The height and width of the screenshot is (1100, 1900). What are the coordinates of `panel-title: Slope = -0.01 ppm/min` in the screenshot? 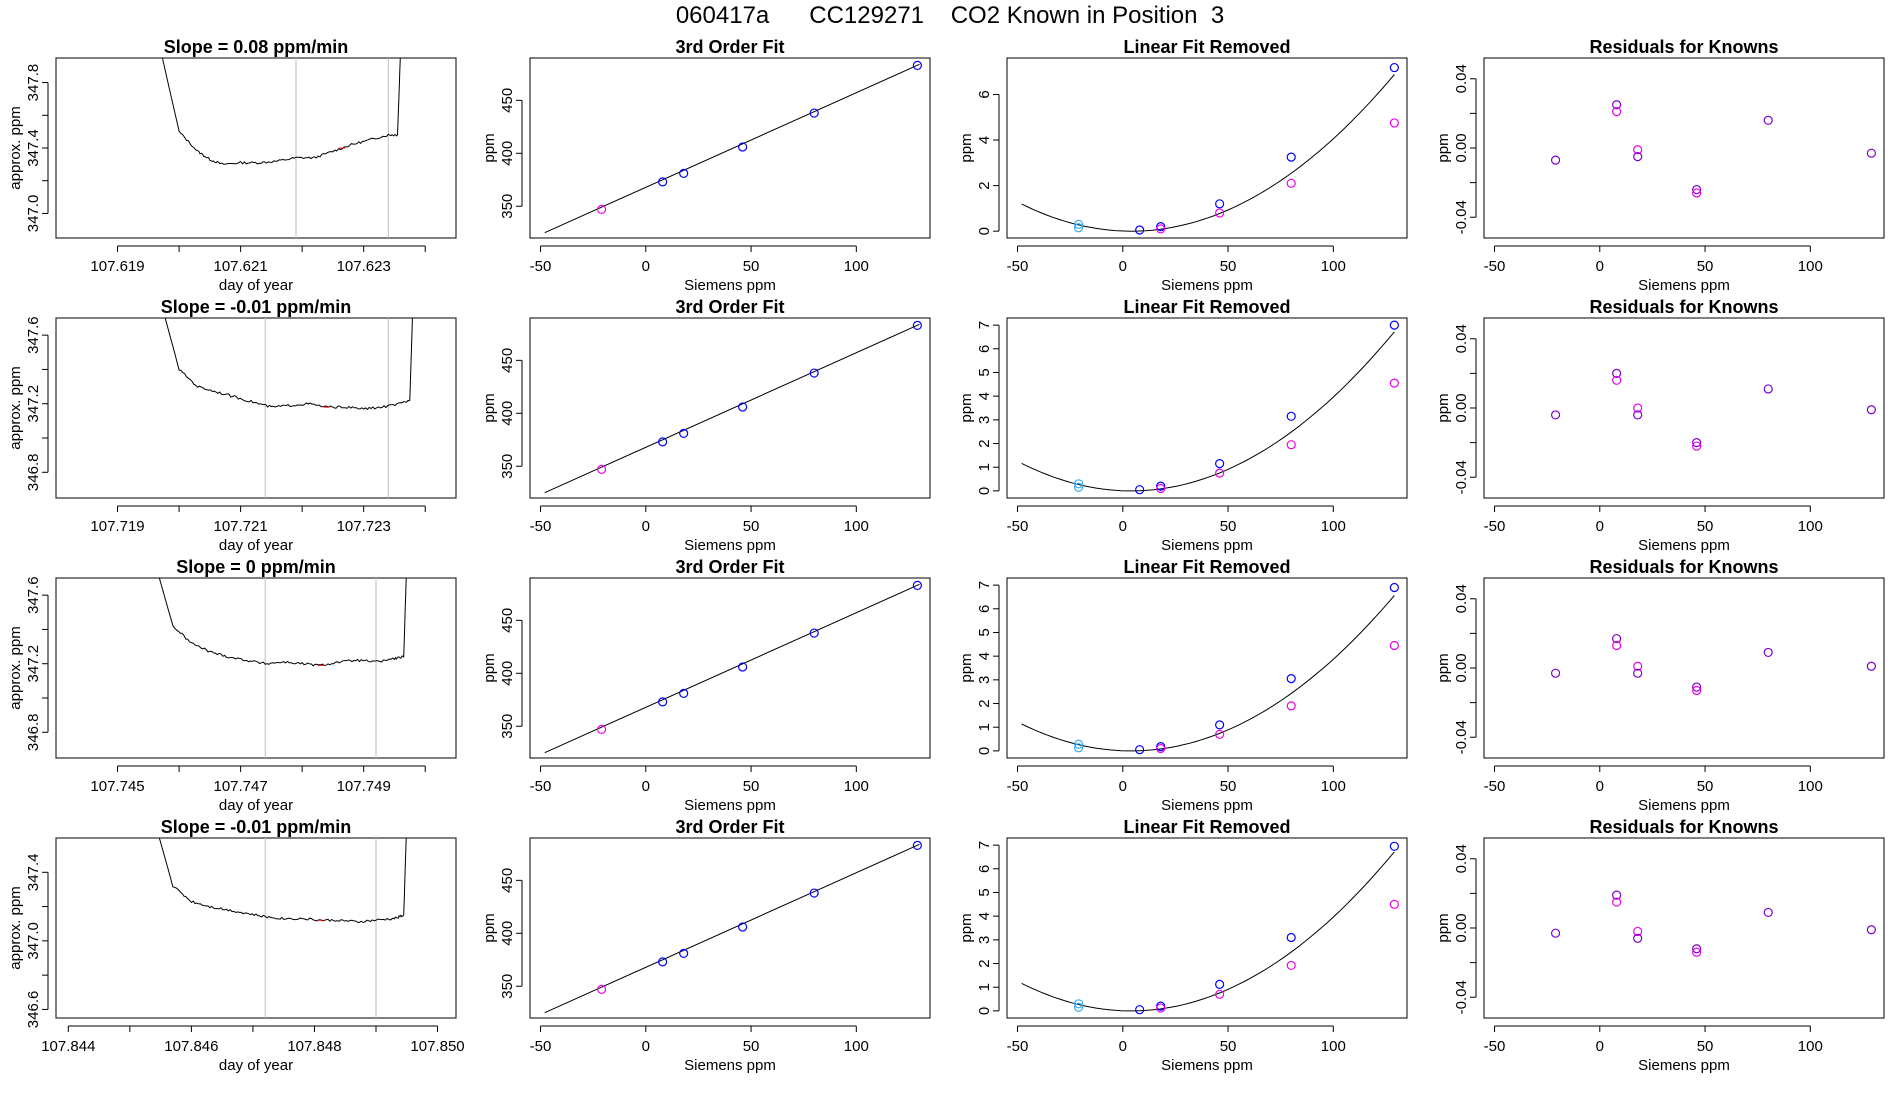 It's located at (256, 307).